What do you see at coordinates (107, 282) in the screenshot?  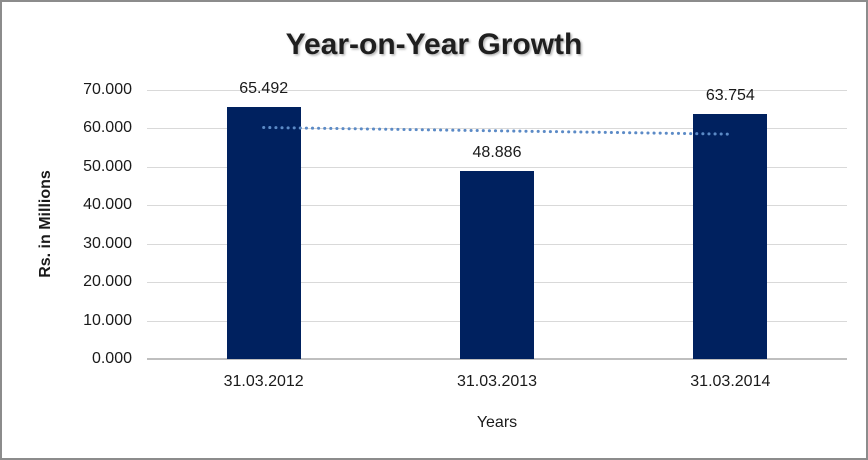 I see `y-tick-label: 20.000` at bounding box center [107, 282].